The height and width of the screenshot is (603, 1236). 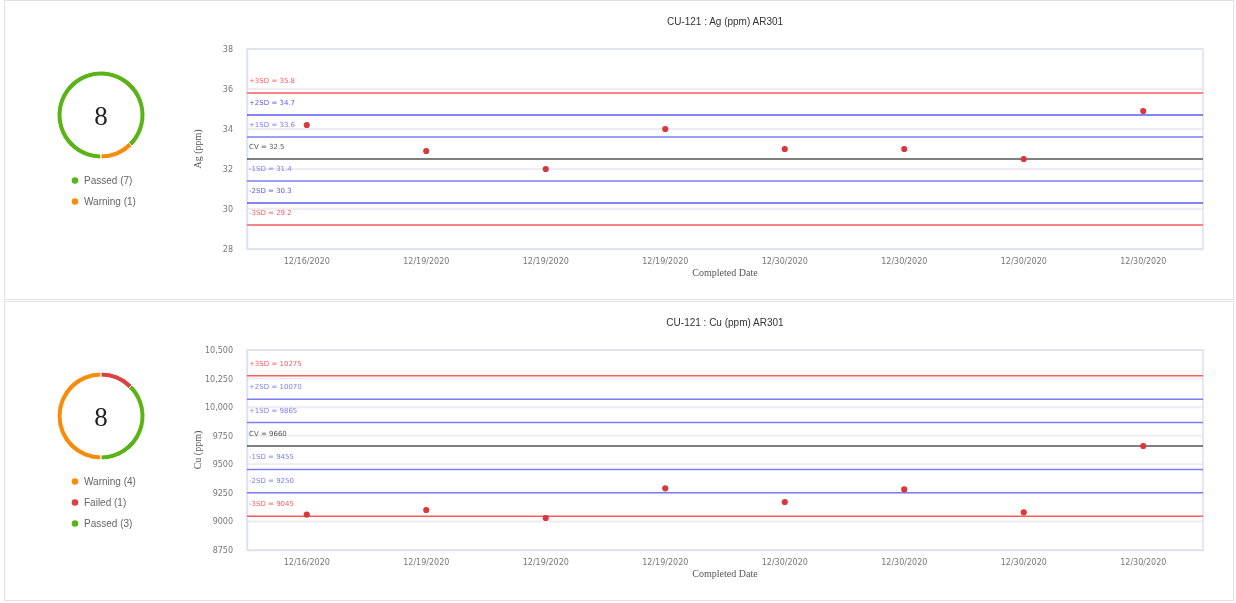 I want to click on y-tick-label: 9000, so click(x=222, y=522).